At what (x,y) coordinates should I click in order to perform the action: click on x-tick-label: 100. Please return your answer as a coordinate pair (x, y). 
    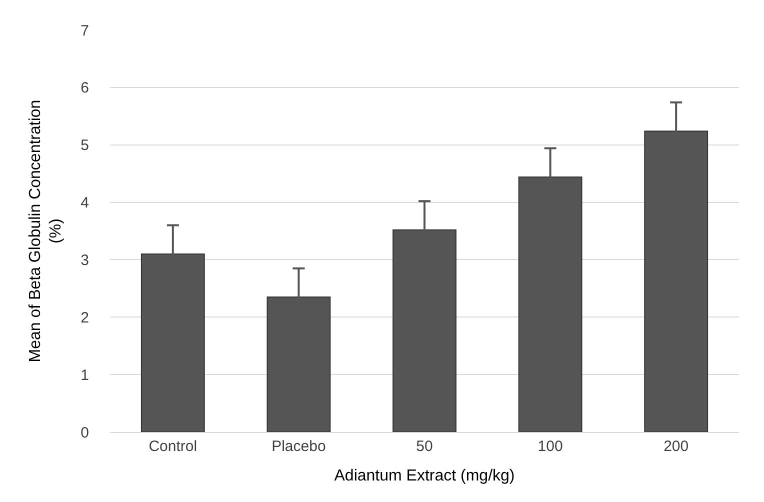
    Looking at the image, I should click on (550, 446).